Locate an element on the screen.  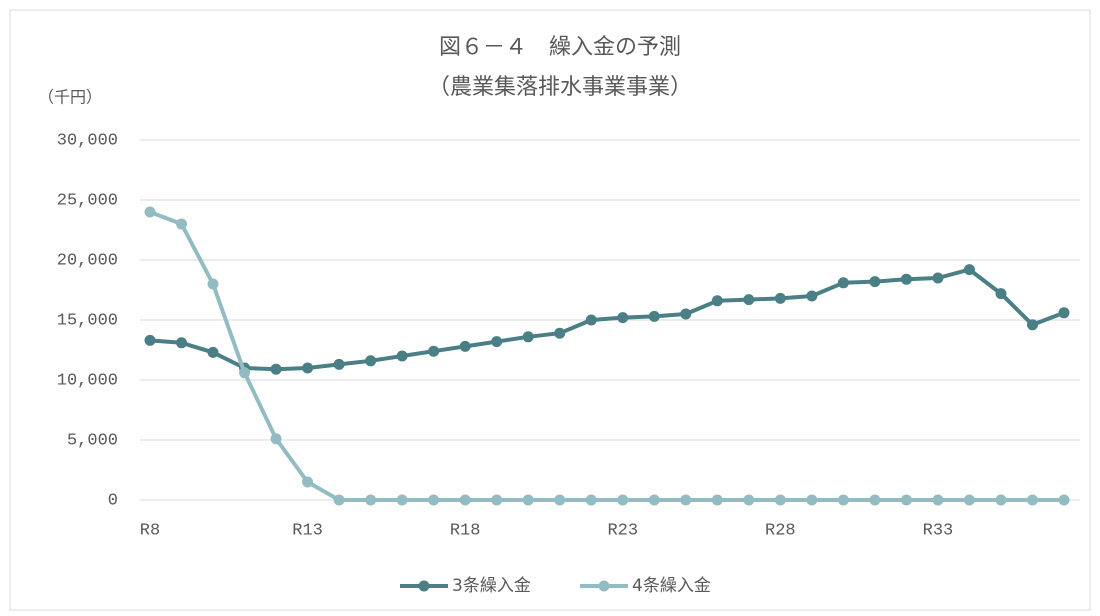
y-tick-label: 20,000 is located at coordinates (87, 260).